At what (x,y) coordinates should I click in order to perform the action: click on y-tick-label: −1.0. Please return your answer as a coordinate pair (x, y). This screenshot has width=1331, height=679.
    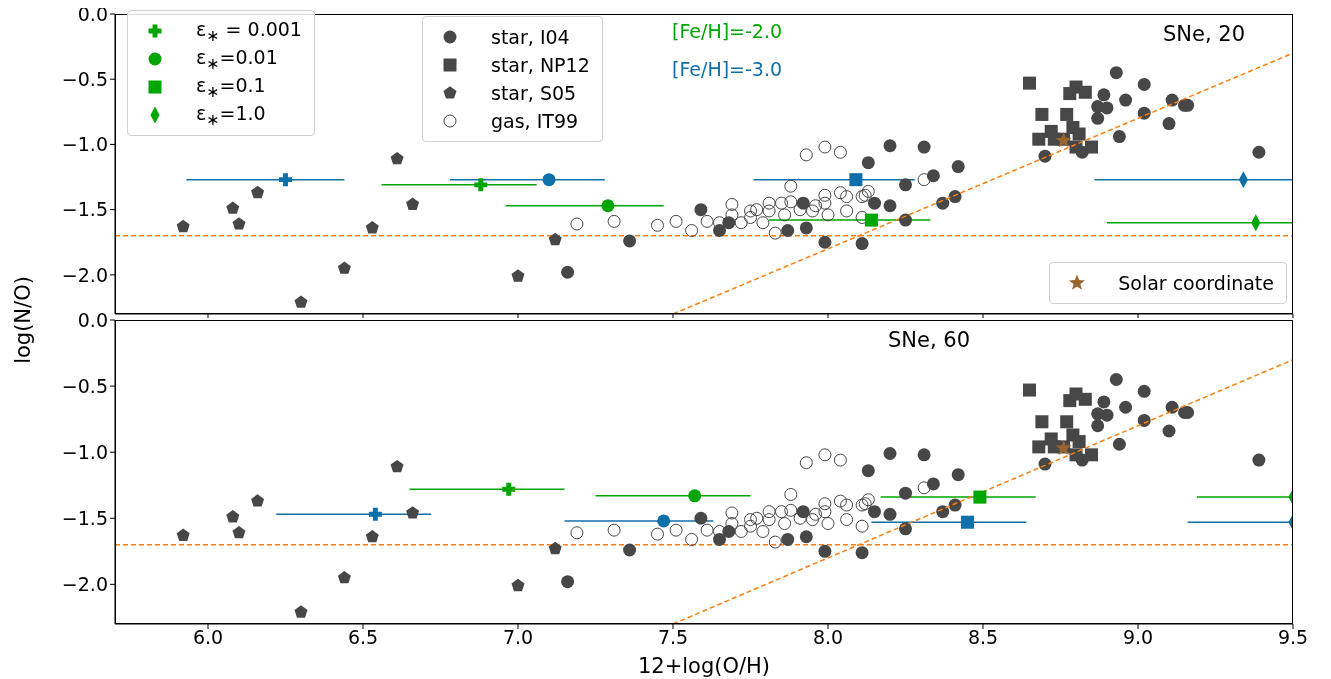
    Looking at the image, I should click on (84, 144).